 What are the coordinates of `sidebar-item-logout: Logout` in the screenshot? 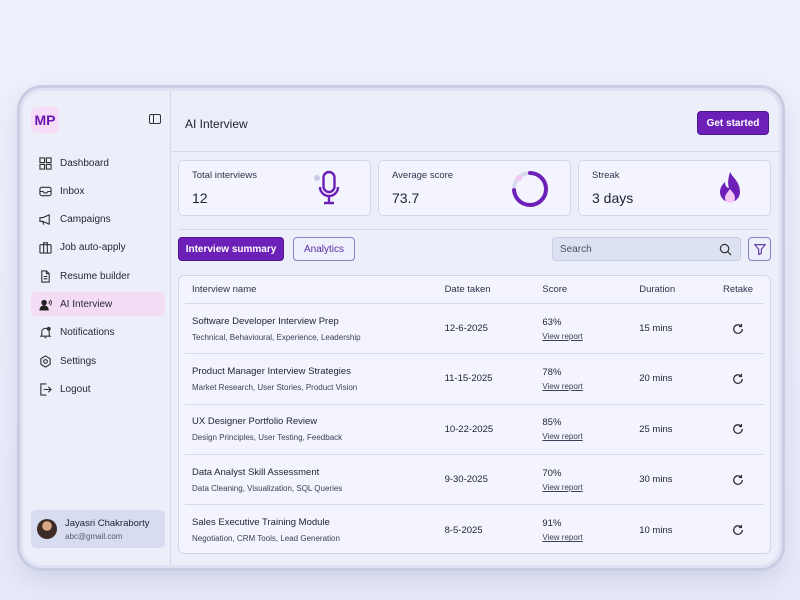 It's located at (98, 389).